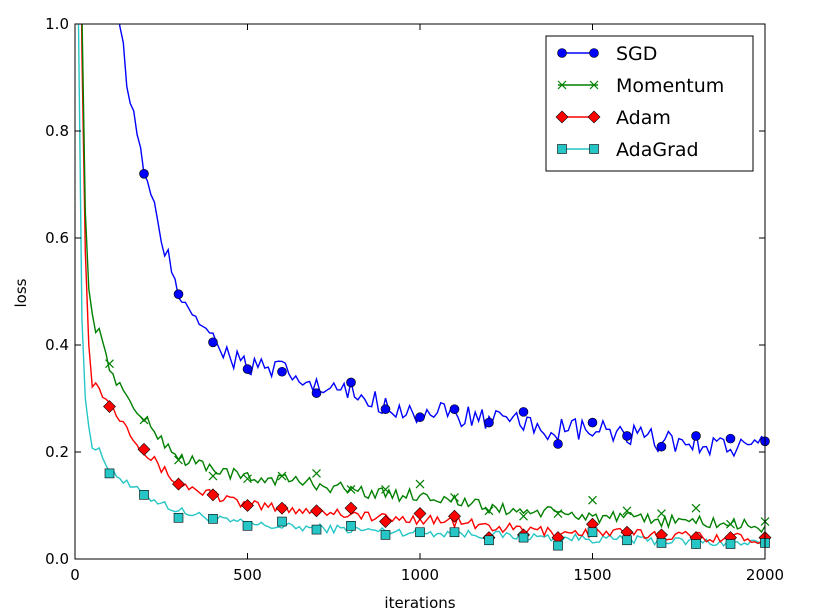 The height and width of the screenshot is (614, 814). I want to click on y-tick-label: 0.4, so click(57, 345).